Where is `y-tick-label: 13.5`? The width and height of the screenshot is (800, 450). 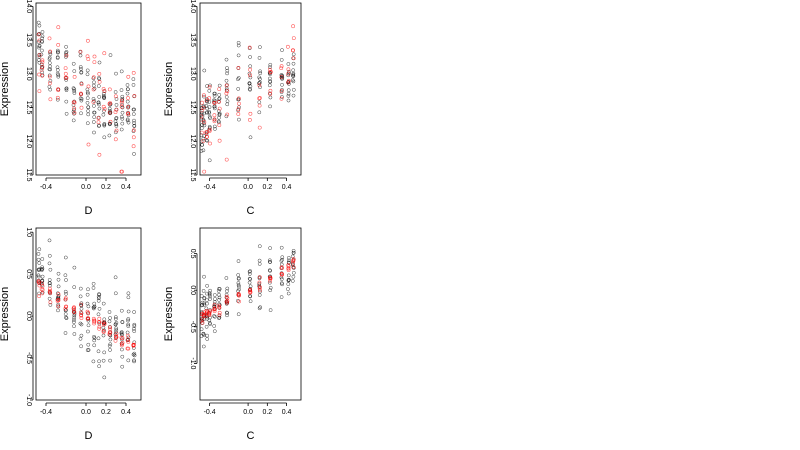
y-tick-label: 13.5 is located at coordinates (192, 40).